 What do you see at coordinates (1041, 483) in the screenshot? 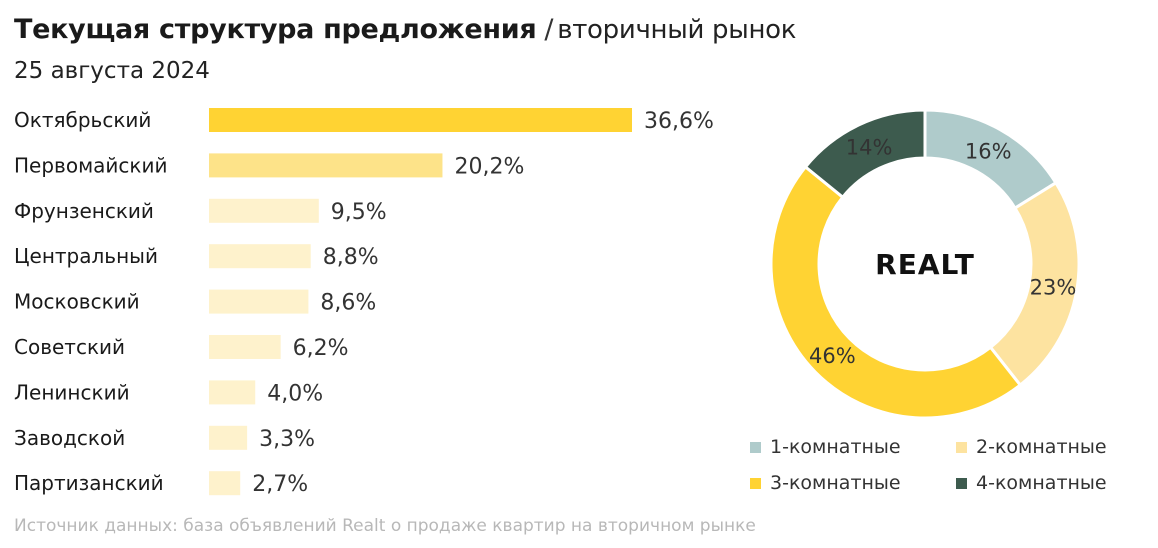
I see `legend-label-4-room: 4-комнатные` at bounding box center [1041, 483].